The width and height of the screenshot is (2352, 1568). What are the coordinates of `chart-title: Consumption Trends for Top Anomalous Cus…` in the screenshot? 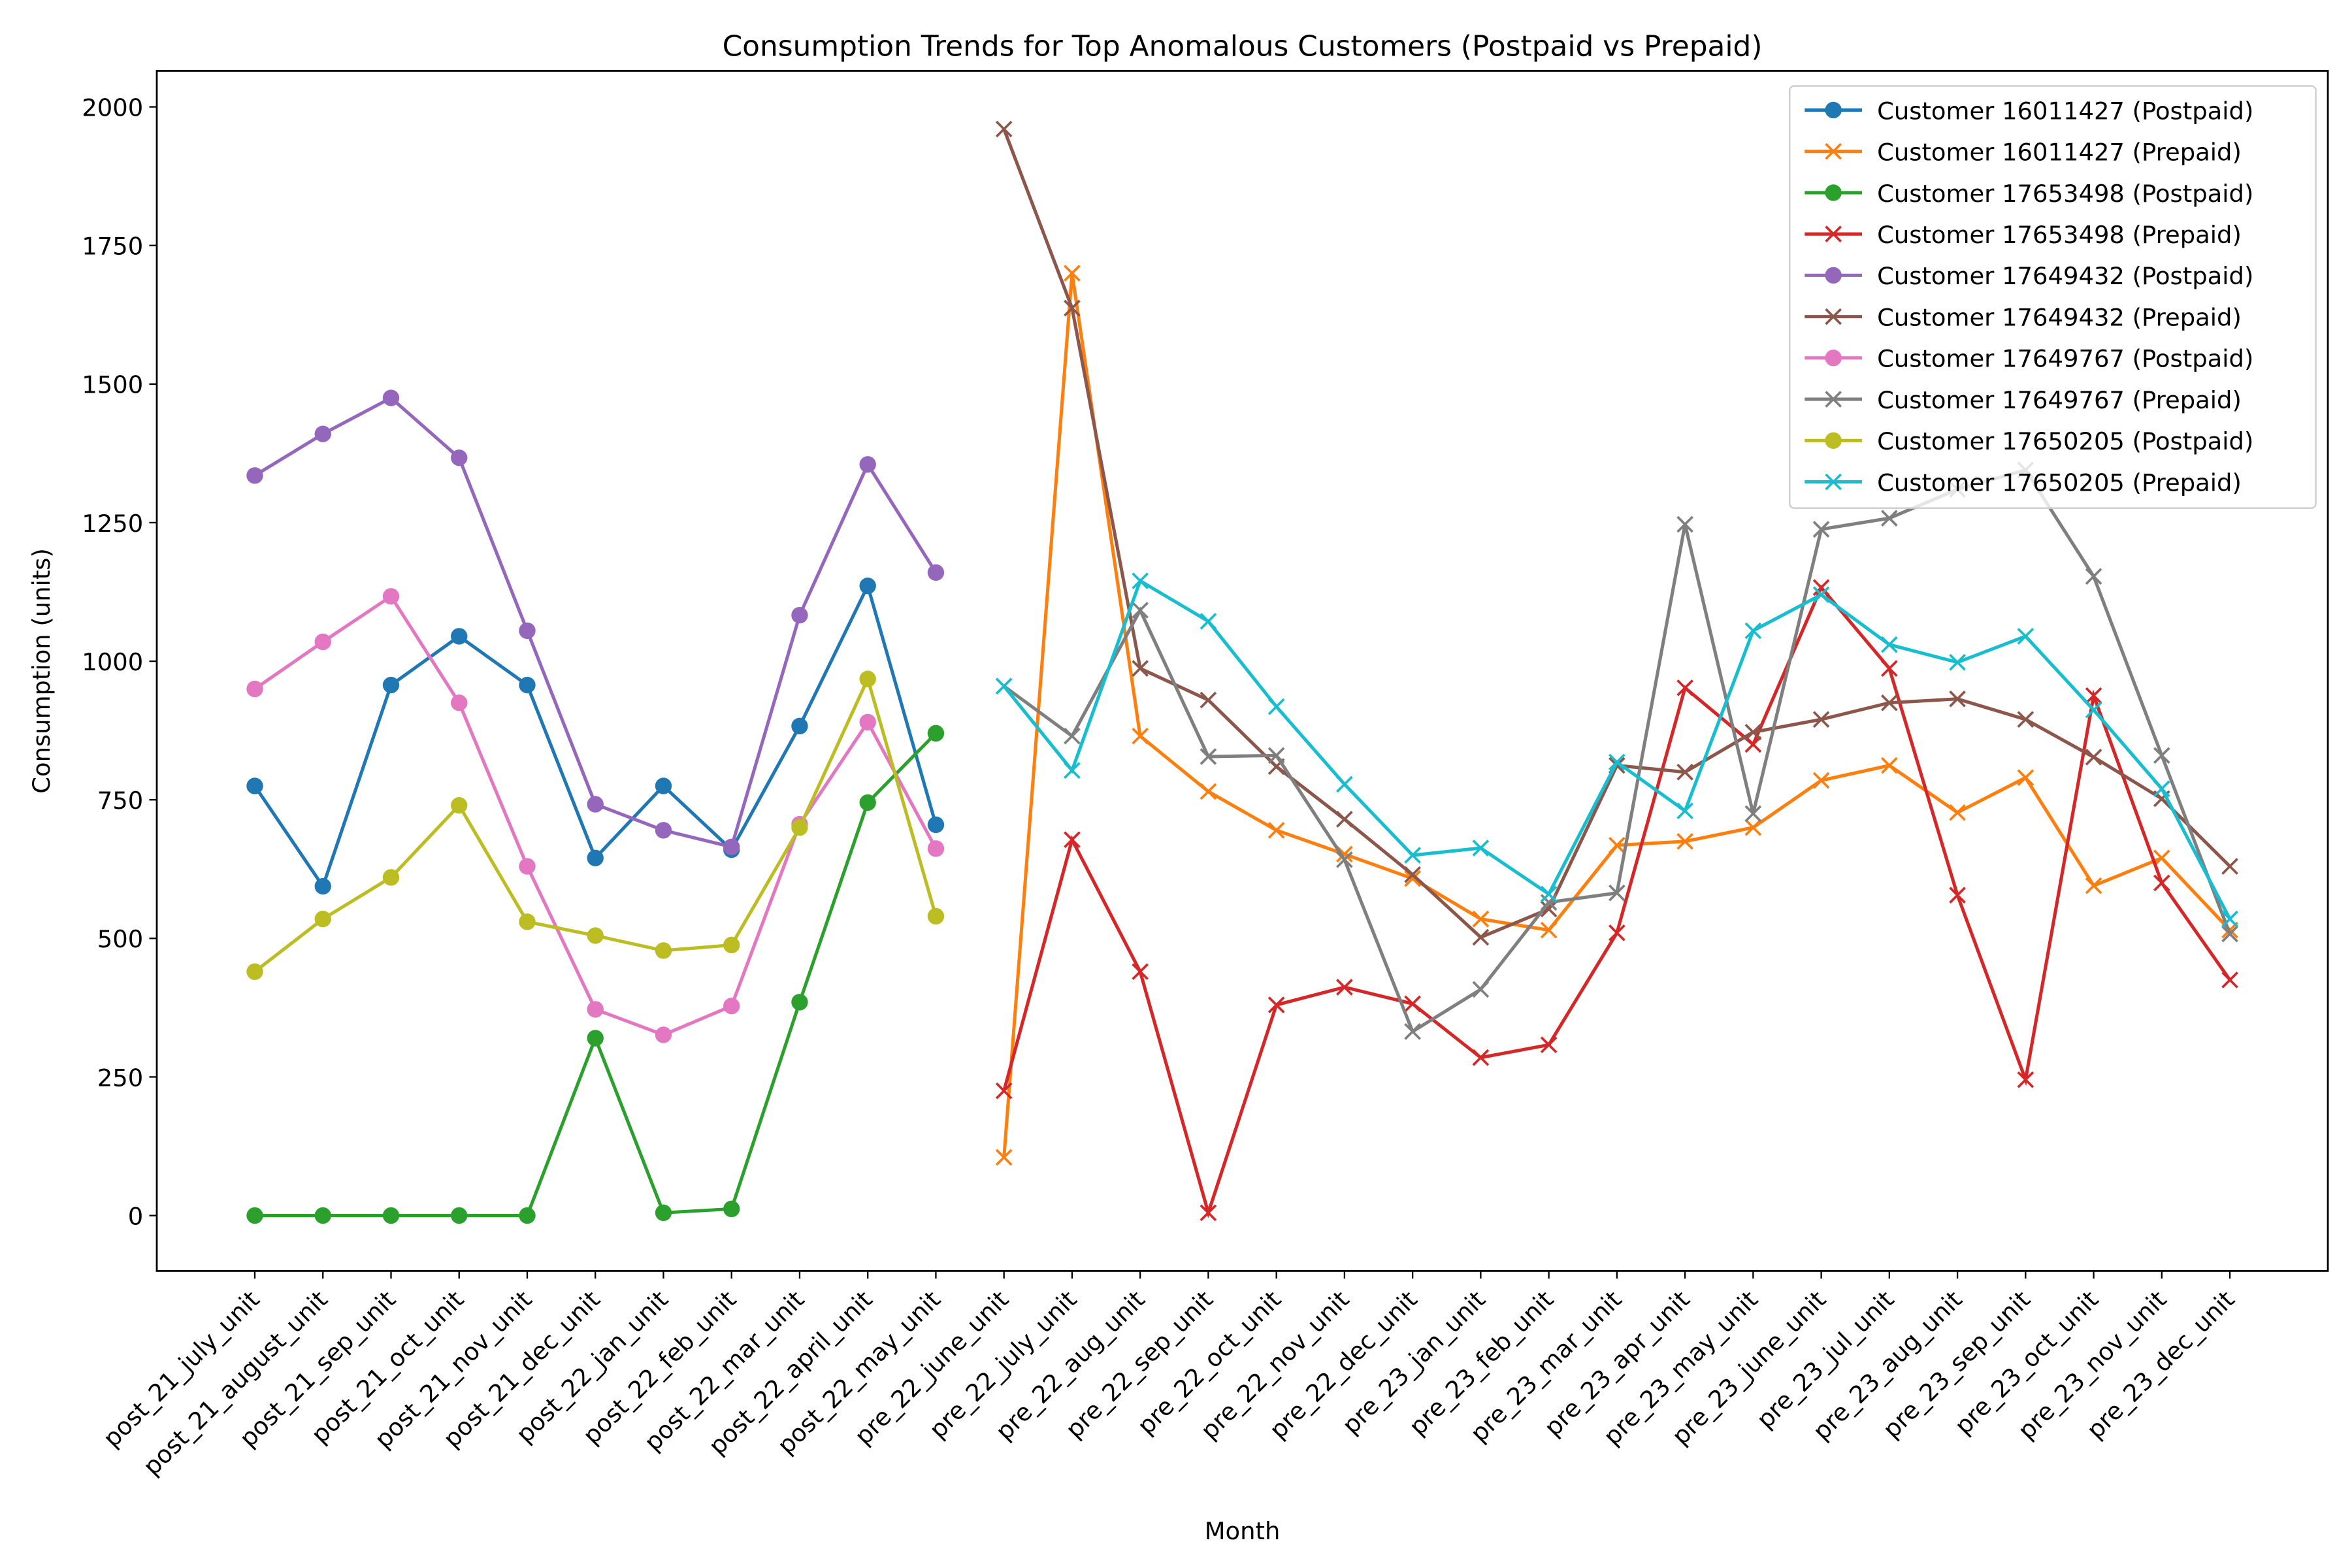 It's located at (1243, 46).